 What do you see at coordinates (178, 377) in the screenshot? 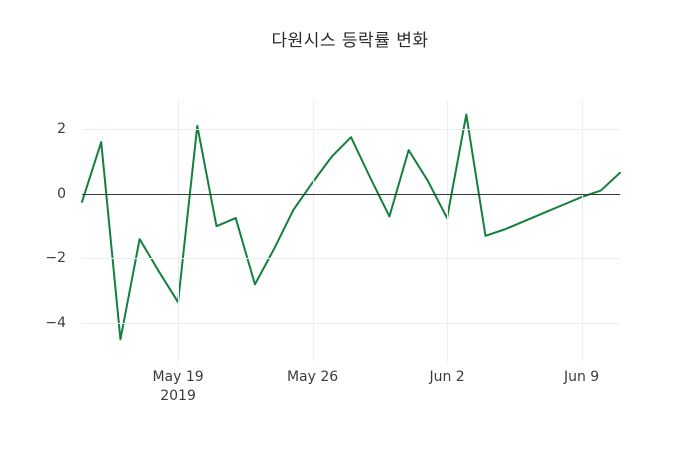
I see `x-tick-label: May 19` at bounding box center [178, 377].